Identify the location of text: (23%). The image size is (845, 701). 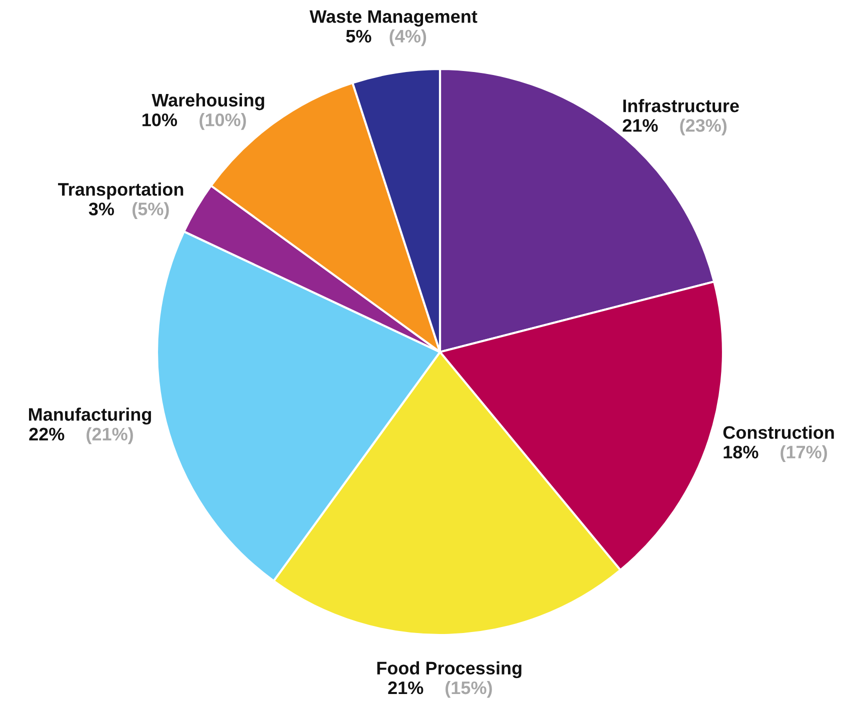
(703, 127).